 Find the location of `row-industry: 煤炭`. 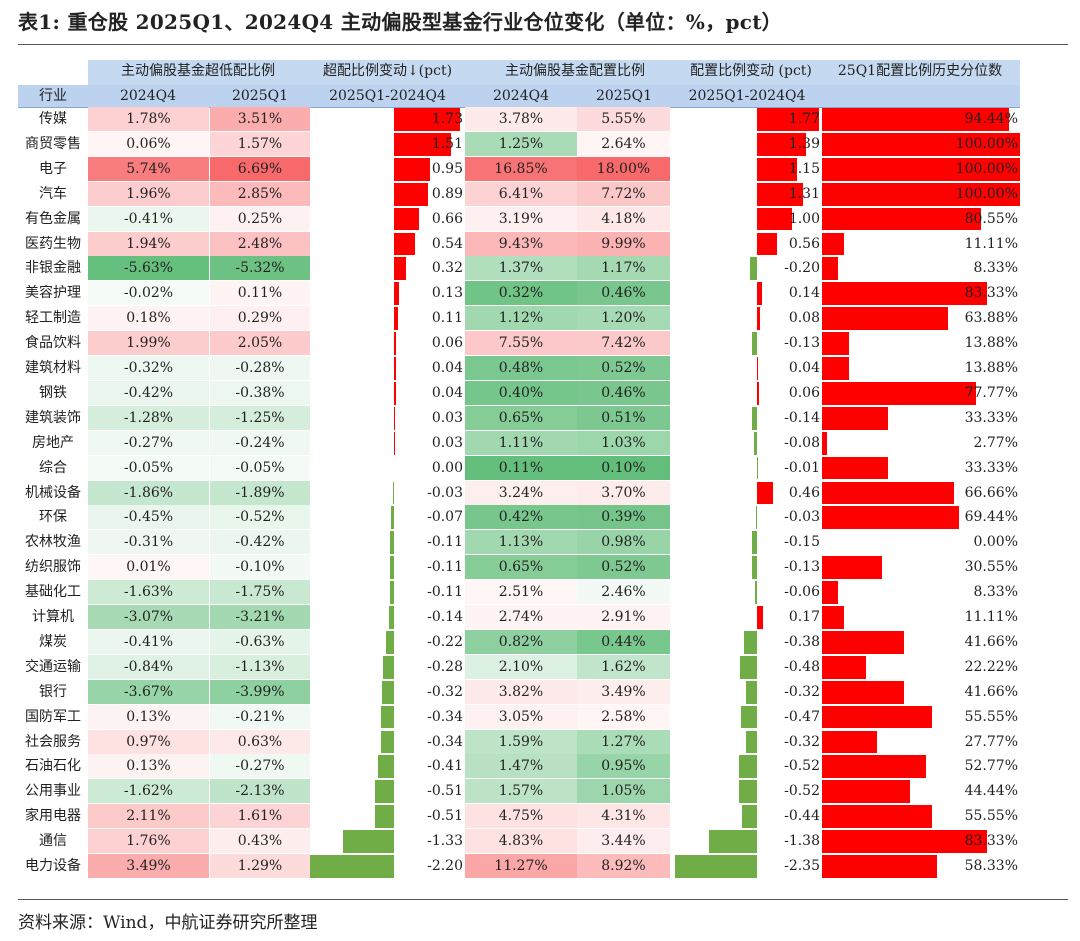

row-industry: 煤炭 is located at coordinates (53, 641).